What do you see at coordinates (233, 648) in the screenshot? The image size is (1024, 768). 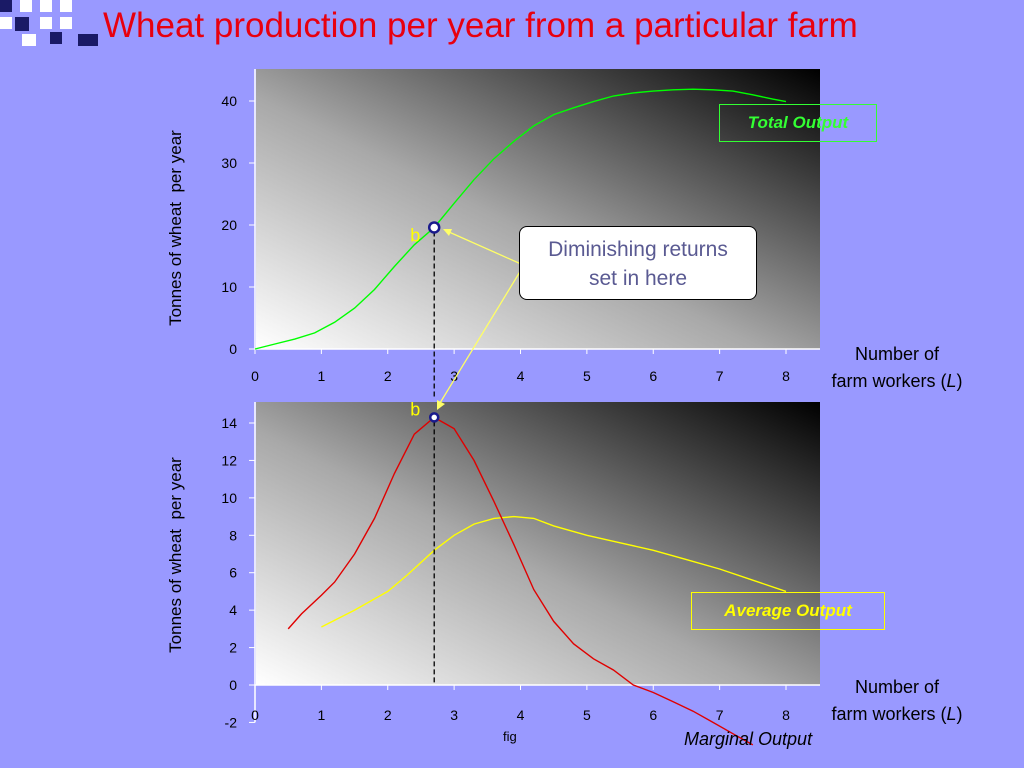 I see `y-tick-label: 2` at bounding box center [233, 648].